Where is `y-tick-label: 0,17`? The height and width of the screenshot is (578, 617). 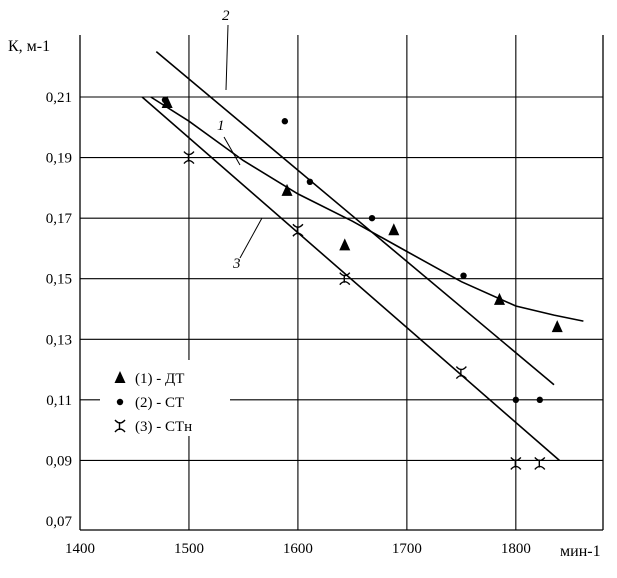
y-tick-label: 0,17 is located at coordinates (59, 219).